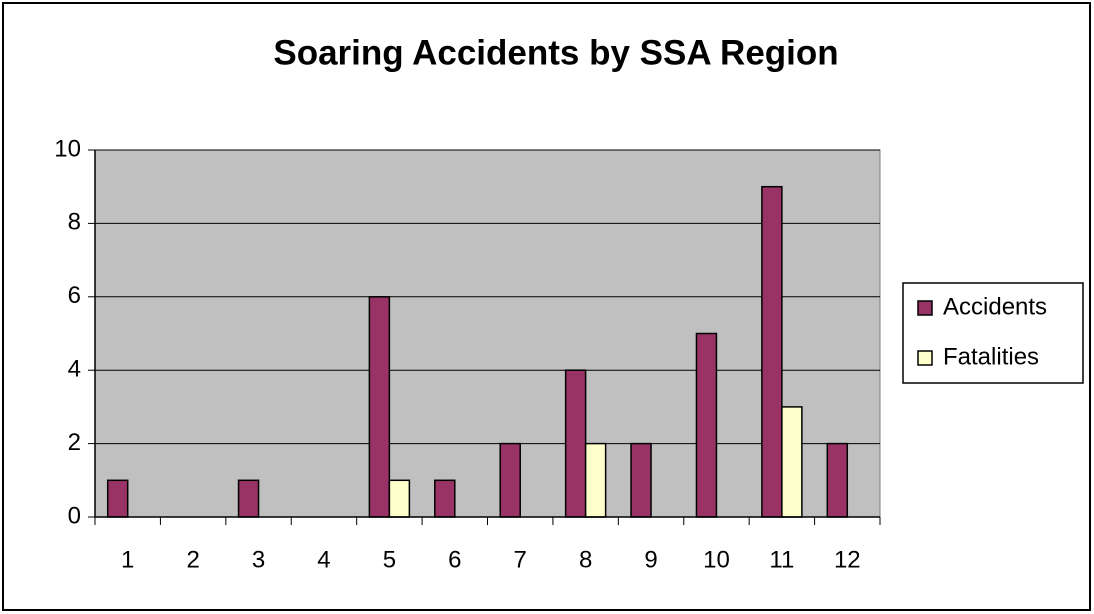 This screenshot has width=1094, height=614. I want to click on x-tick-label: 6, so click(454, 559).